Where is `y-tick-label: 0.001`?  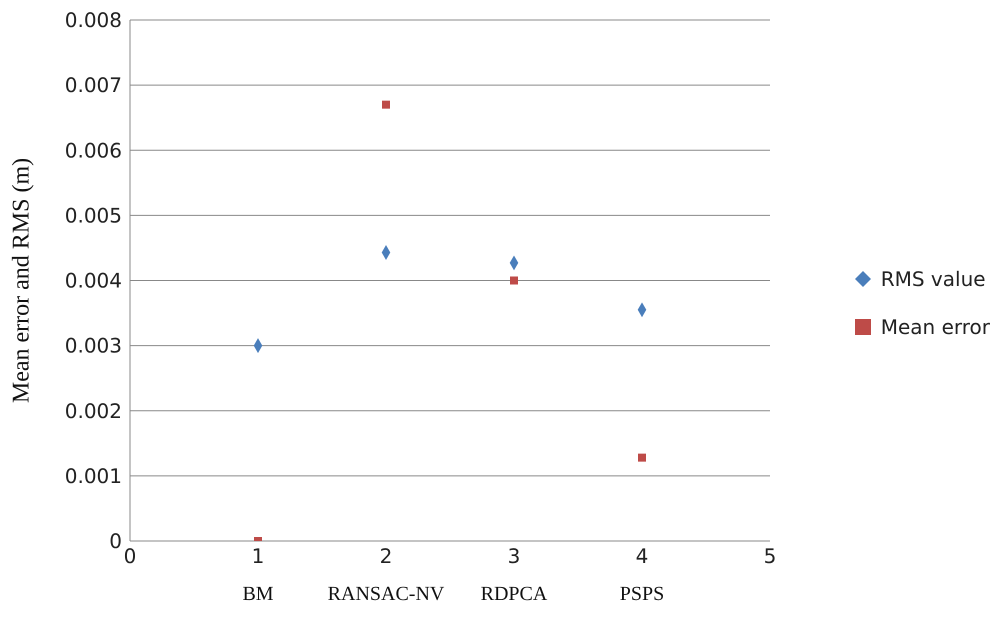 y-tick-label: 0.001 is located at coordinates (93, 476).